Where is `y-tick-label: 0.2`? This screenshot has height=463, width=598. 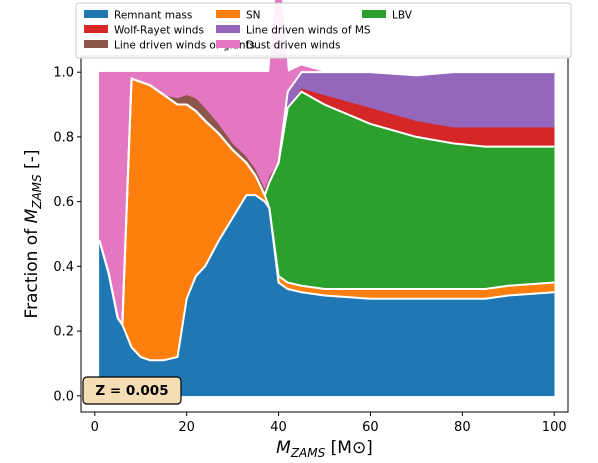
y-tick-label: 0.2 is located at coordinates (63, 332).